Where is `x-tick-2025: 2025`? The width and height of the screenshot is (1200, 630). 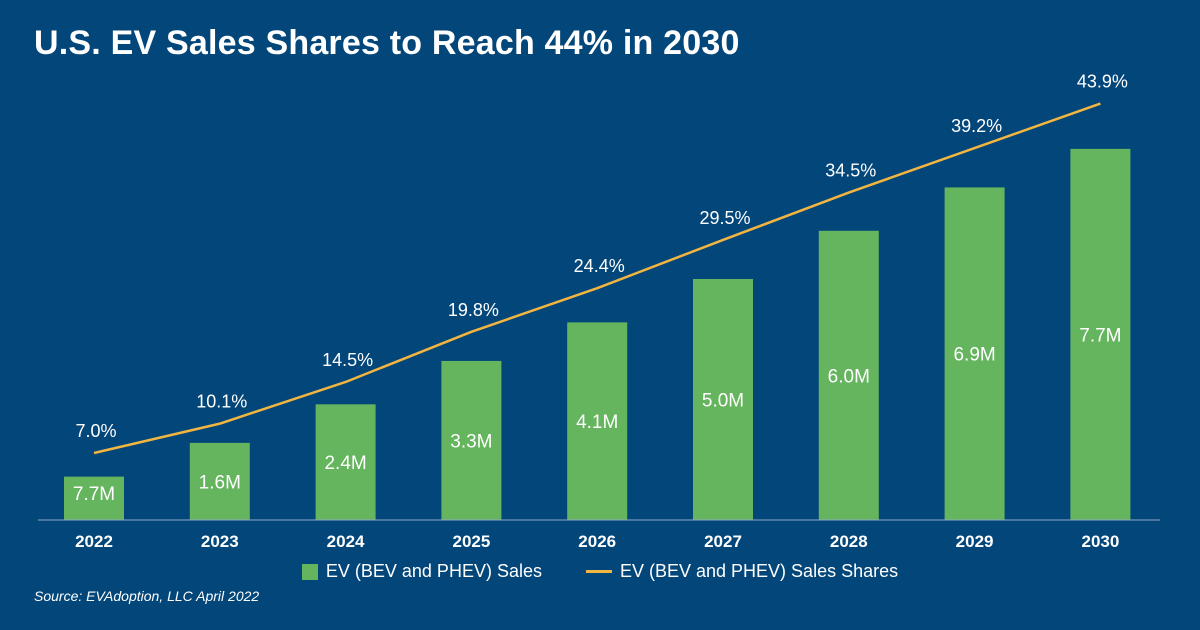
x-tick-2025: 2025 is located at coordinates (471, 541).